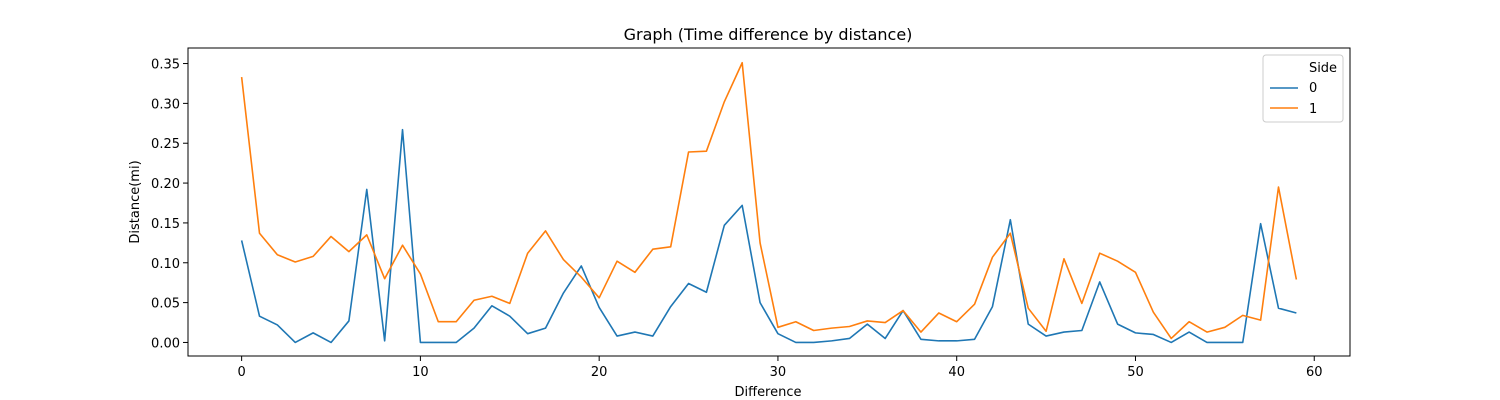 Image resolution: width=1500 pixels, height=400 pixels. Describe the element at coordinates (599, 372) in the screenshot. I see `x-tick-label: 20` at that location.